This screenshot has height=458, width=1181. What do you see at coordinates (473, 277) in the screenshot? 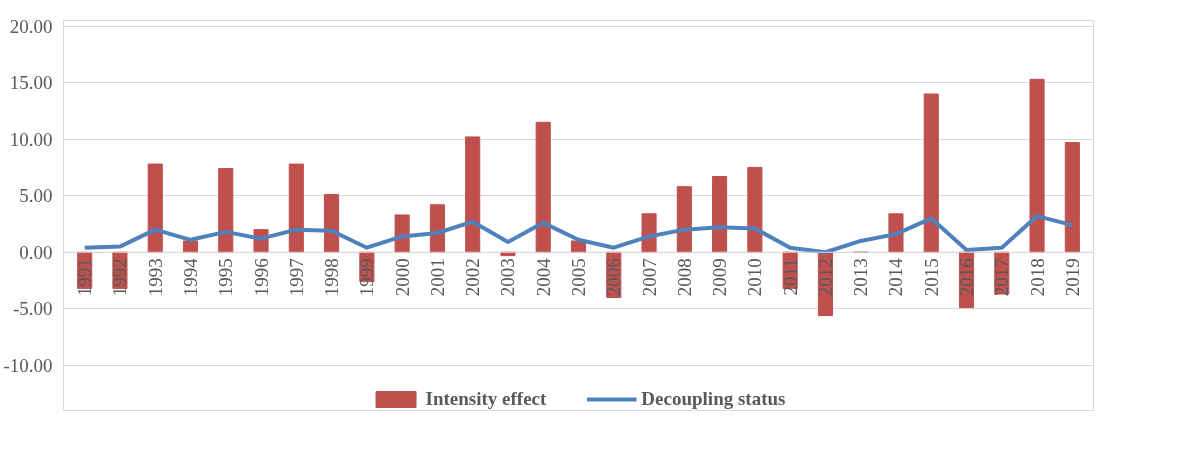
I see `x-tick-label: 2002` at bounding box center [473, 277].